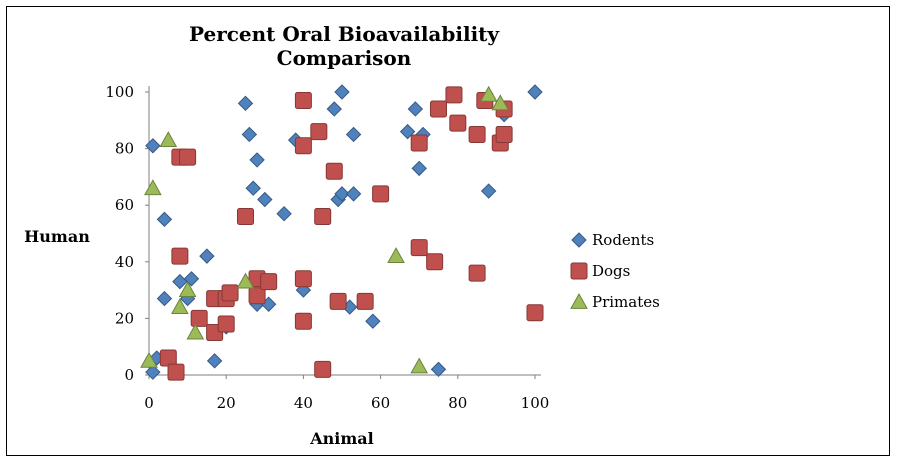  What do you see at coordinates (303, 403) in the screenshot?
I see `x-tick-label: 40` at bounding box center [303, 403].